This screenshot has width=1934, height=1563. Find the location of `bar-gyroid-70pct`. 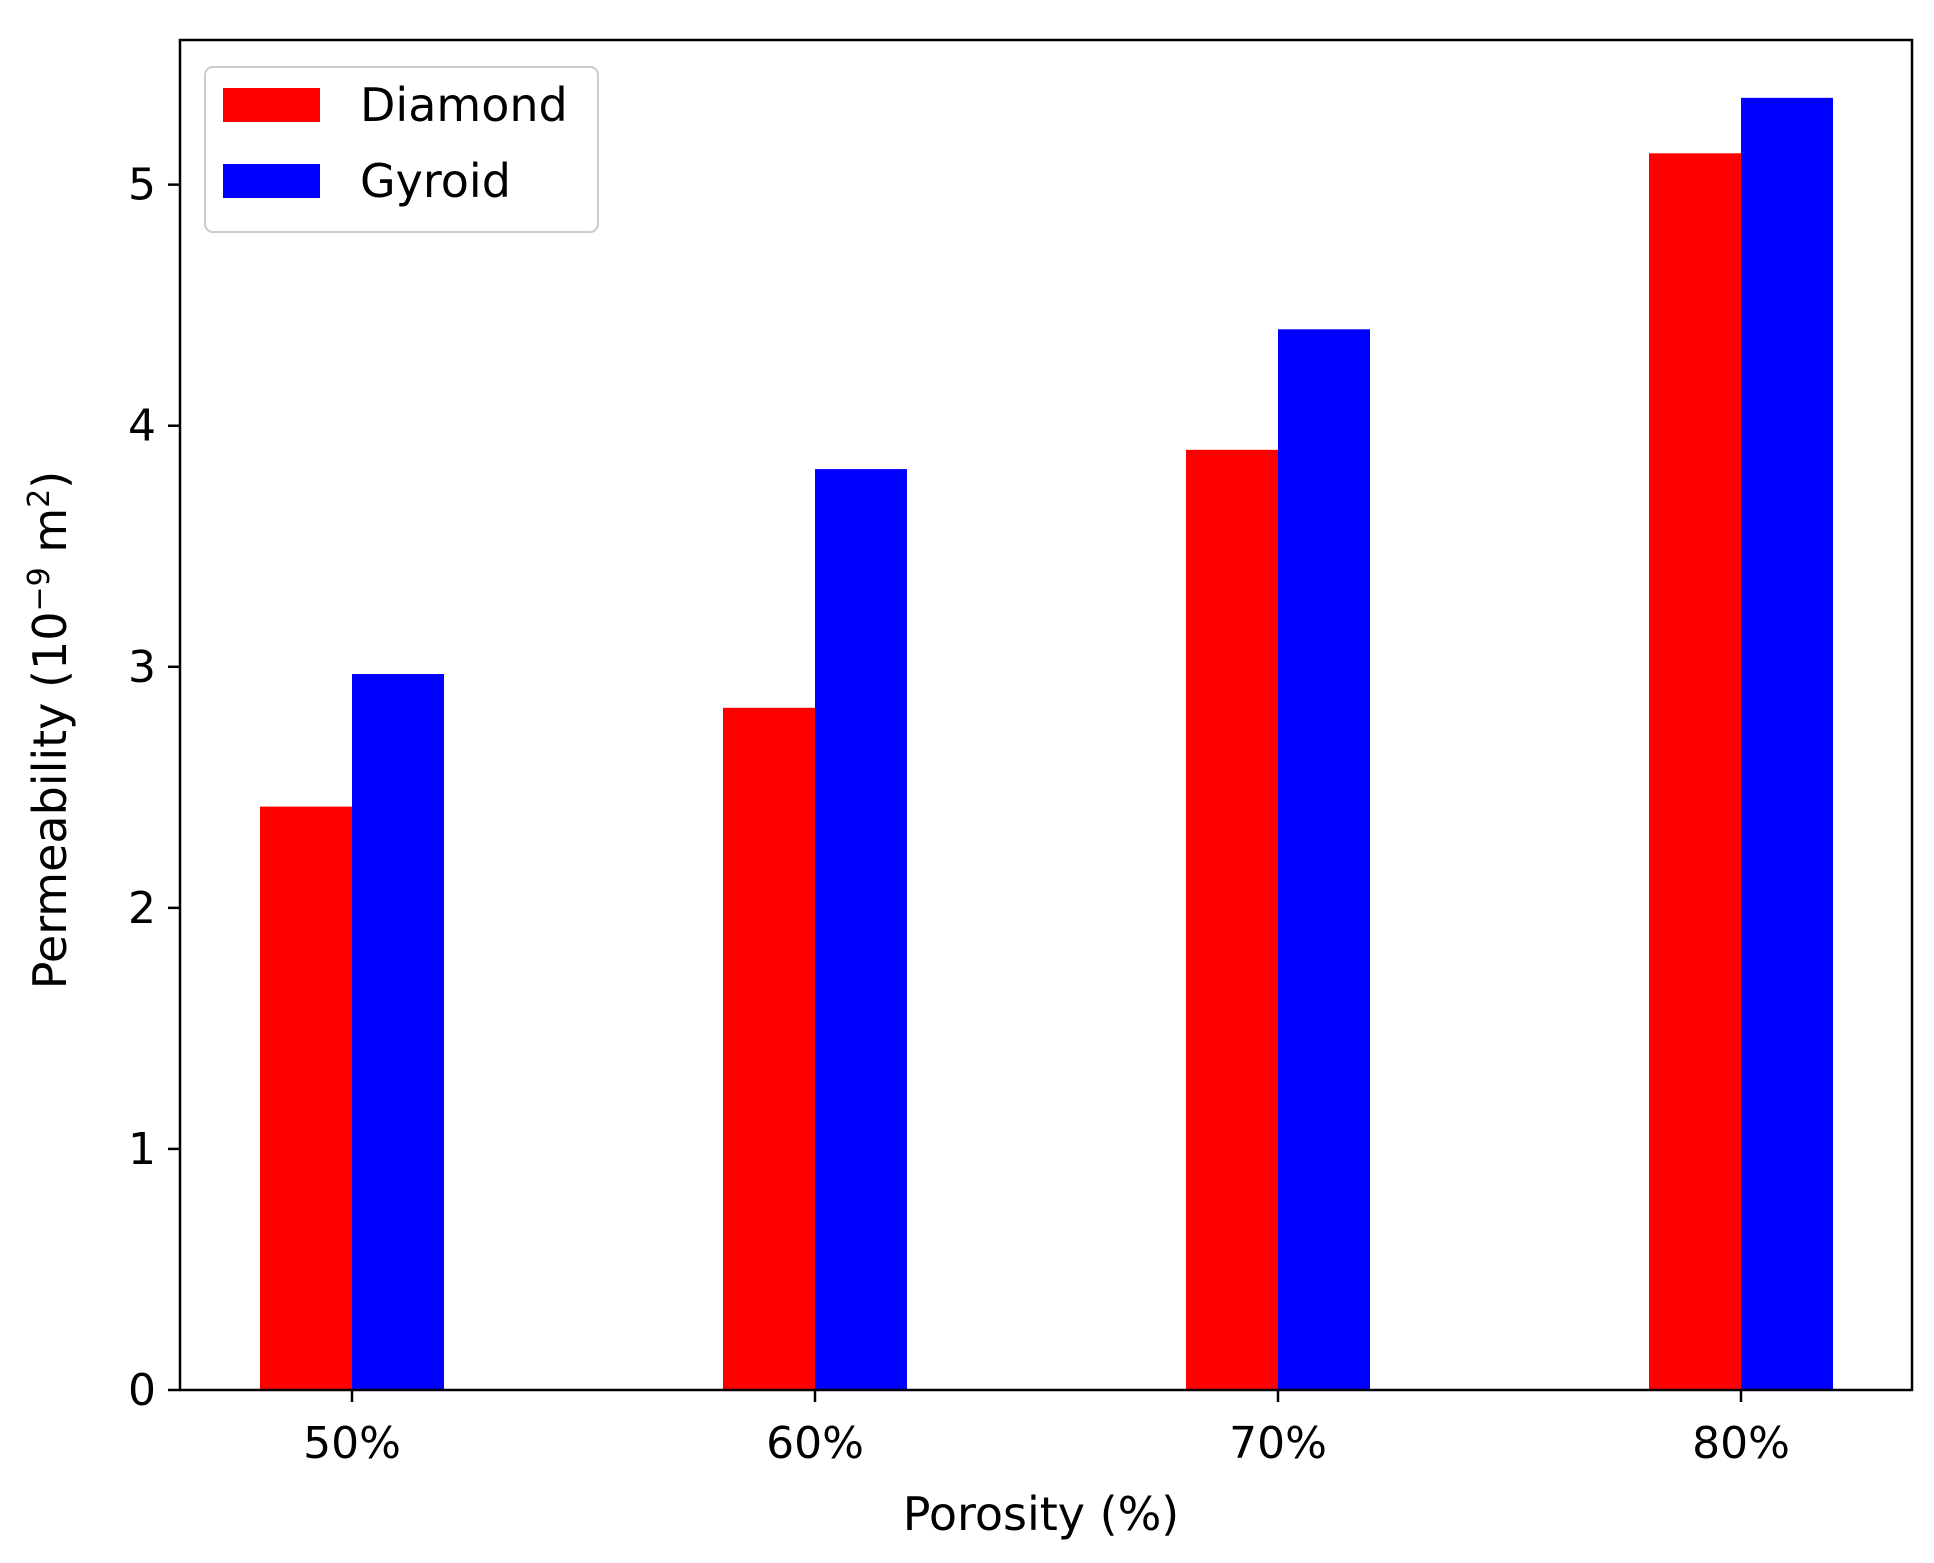

bar-gyroid-70pct is located at coordinates (1324, 860).